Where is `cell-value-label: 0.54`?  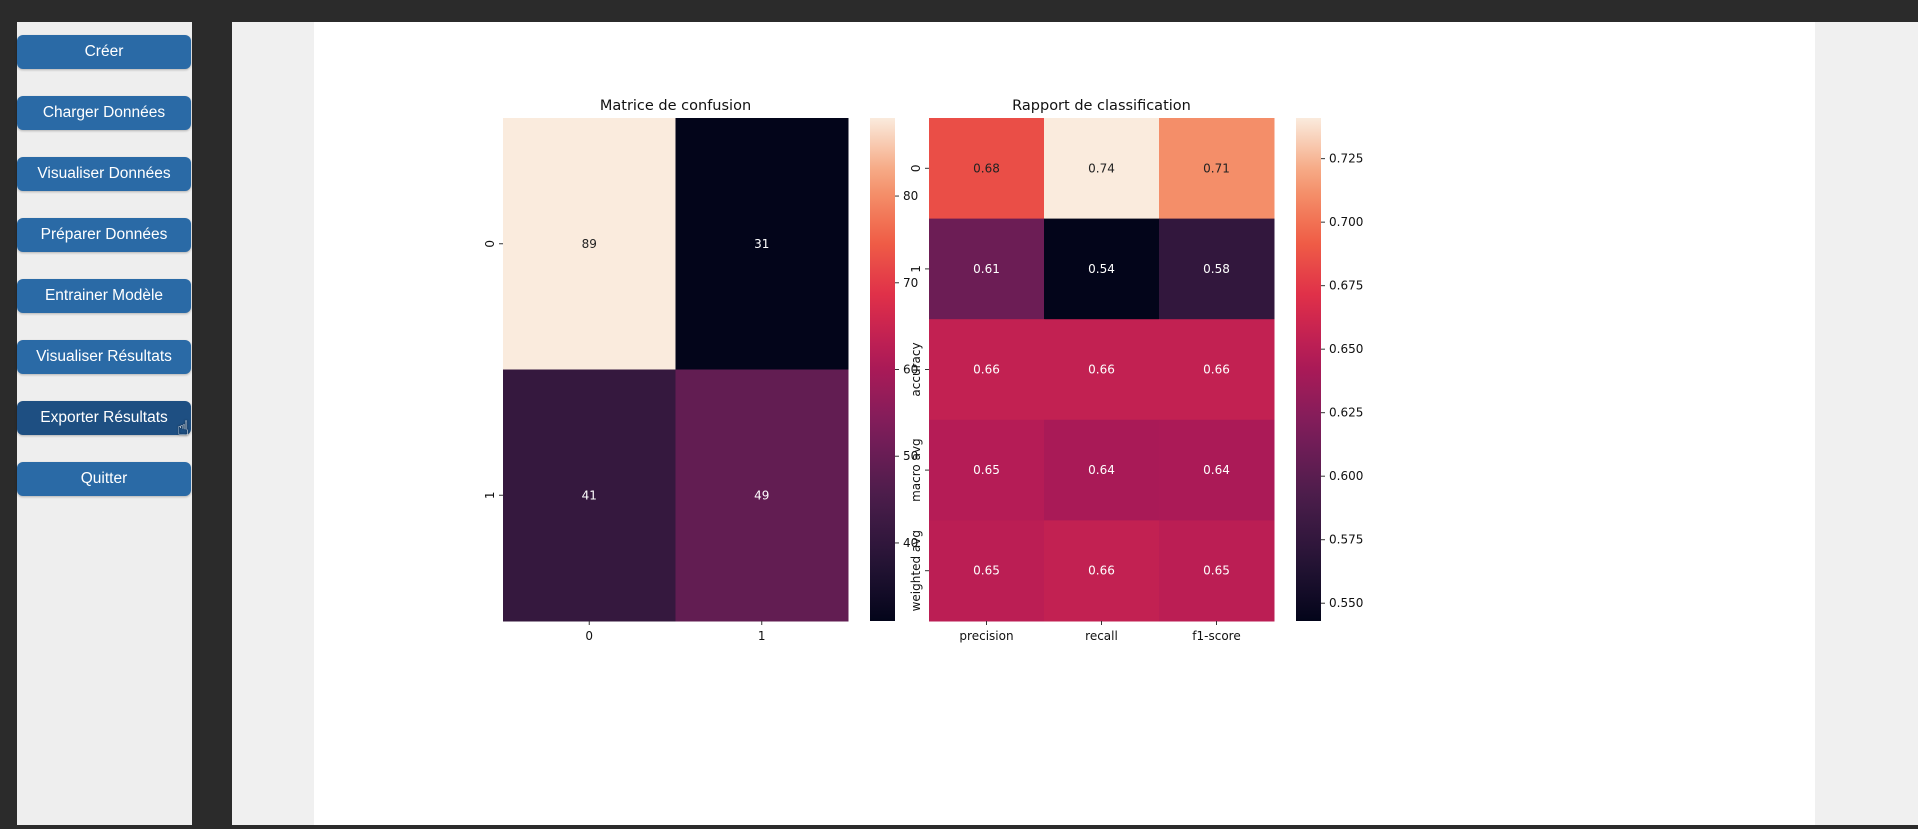 cell-value-label: 0.54 is located at coordinates (1101, 269).